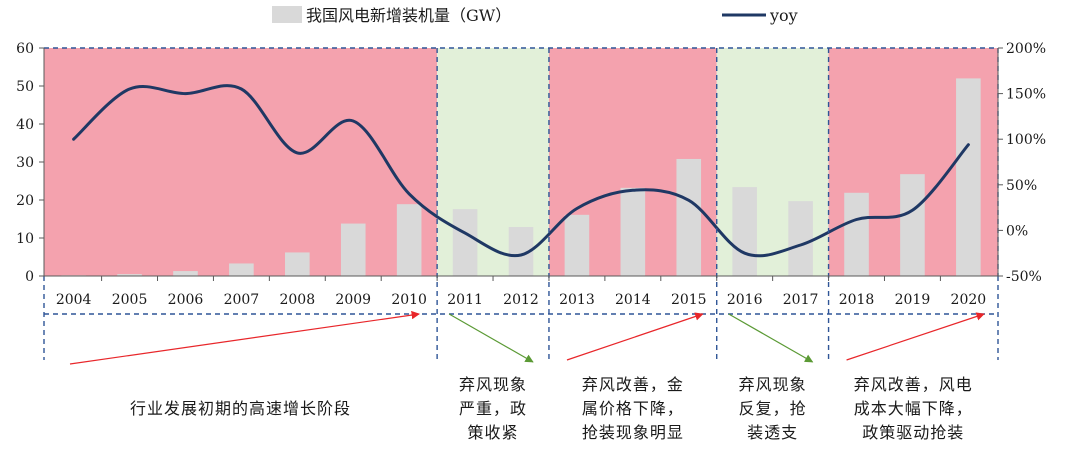  Describe the element at coordinates (912, 225) in the screenshot. I see `bar-2019` at that location.